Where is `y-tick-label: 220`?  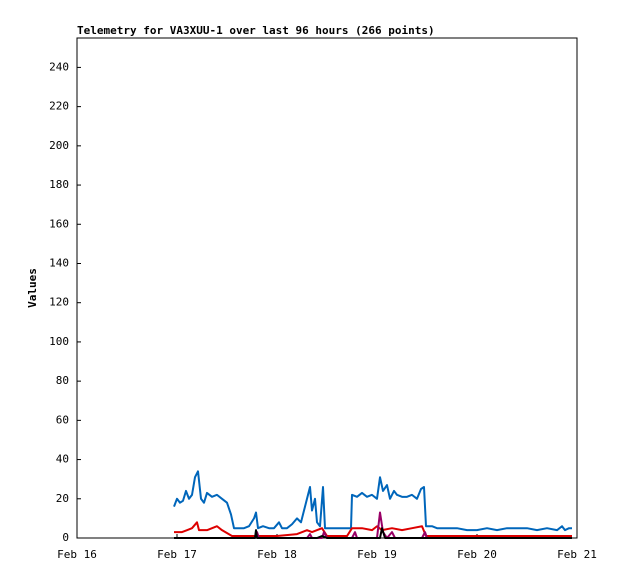 y-tick-label: 220 is located at coordinates (59, 106).